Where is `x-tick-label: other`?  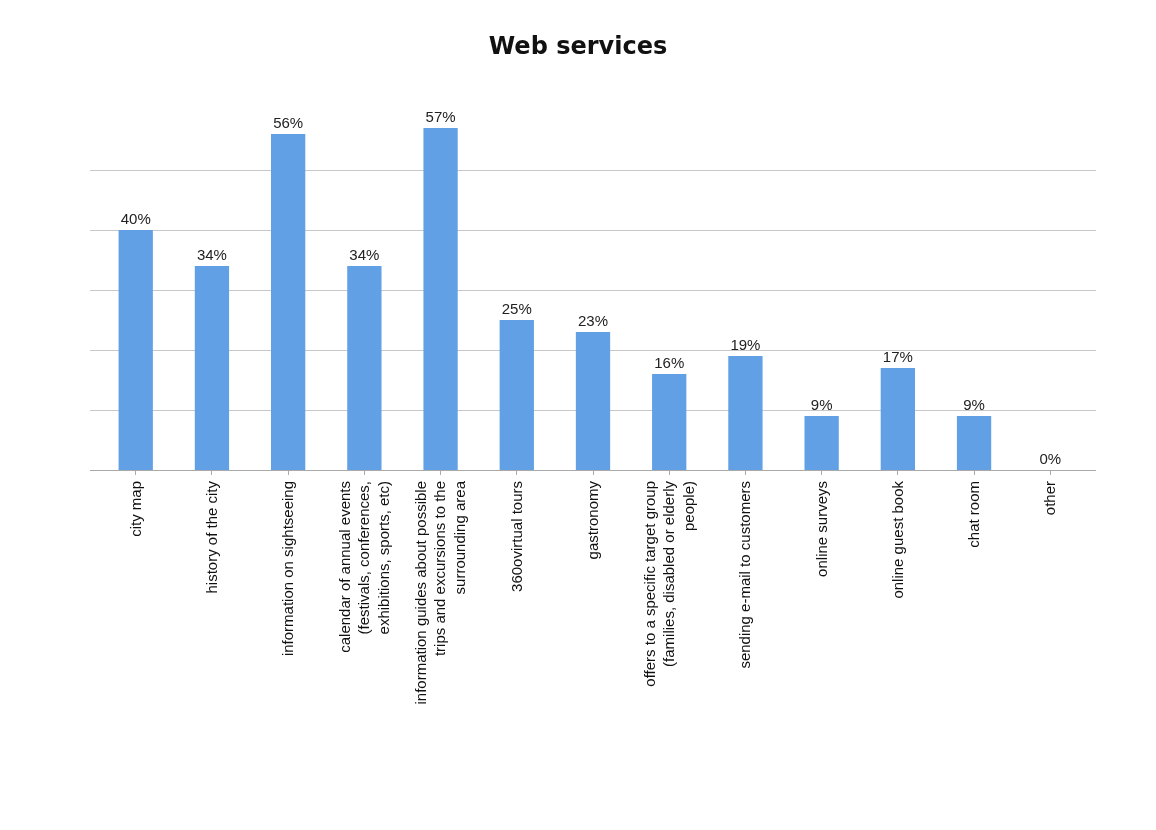
x-tick-label: other is located at coordinates (1050, 498).